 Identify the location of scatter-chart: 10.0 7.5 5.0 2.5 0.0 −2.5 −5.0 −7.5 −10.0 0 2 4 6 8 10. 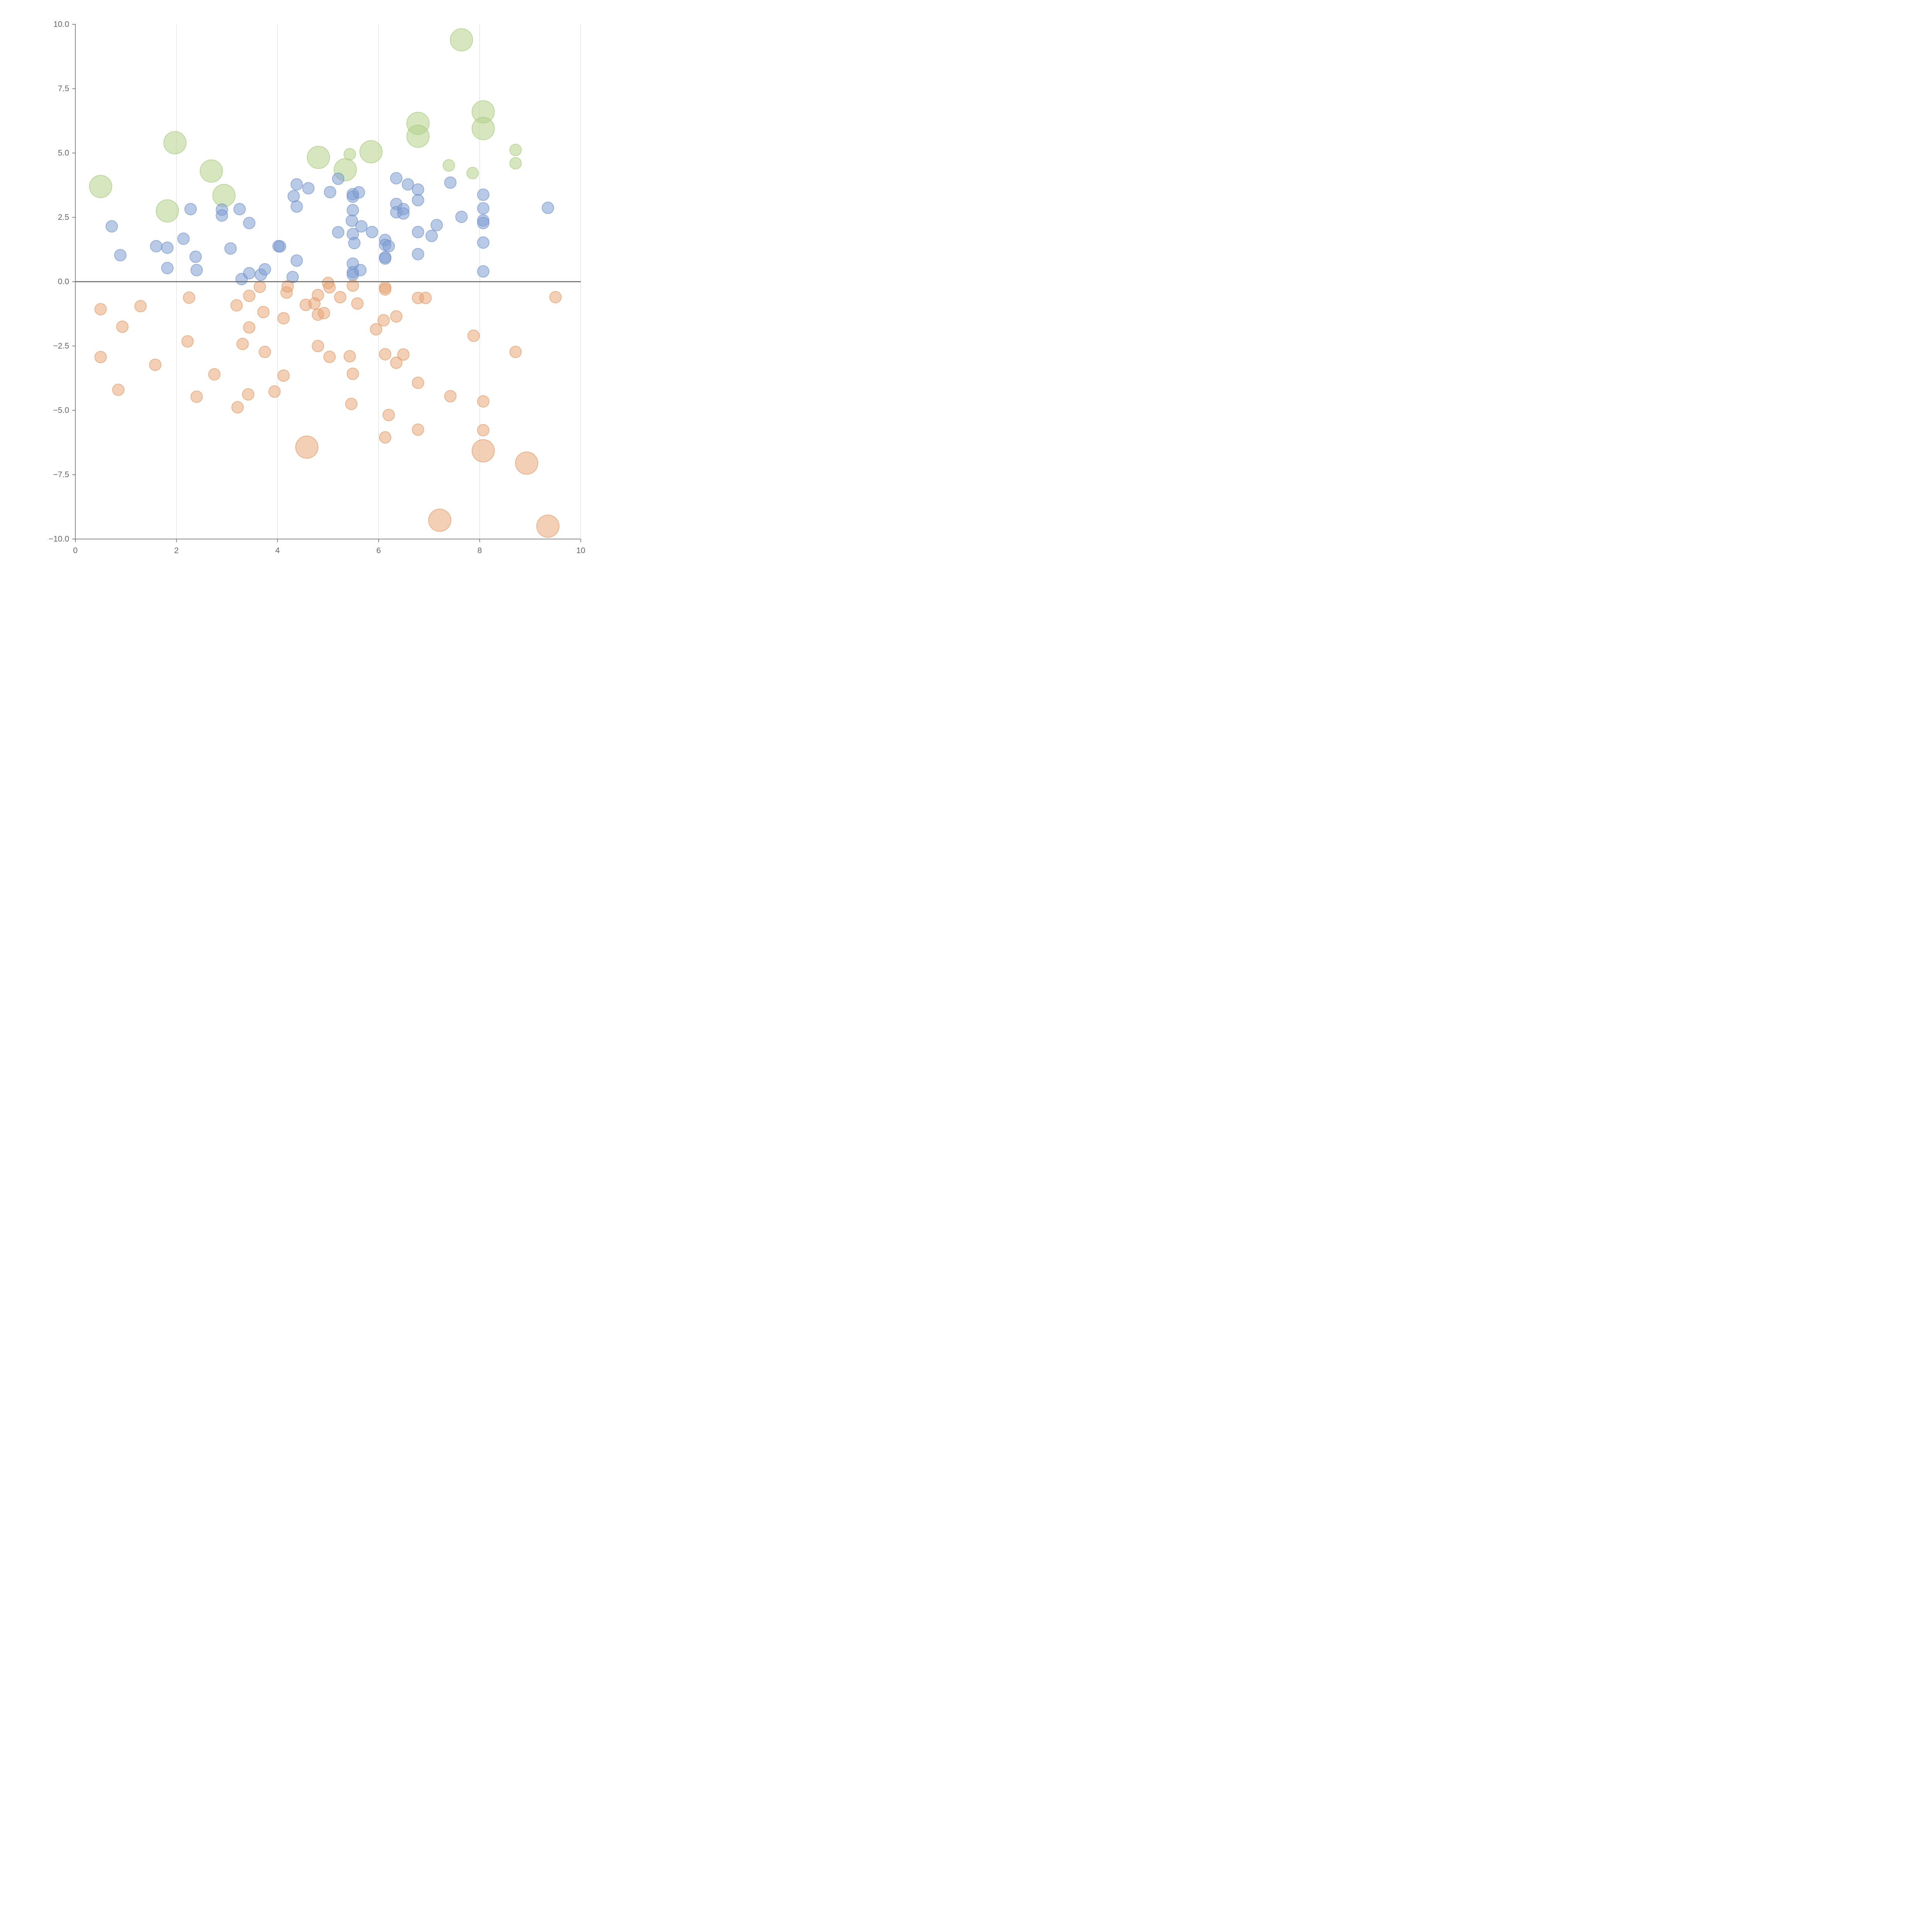
(317, 287).